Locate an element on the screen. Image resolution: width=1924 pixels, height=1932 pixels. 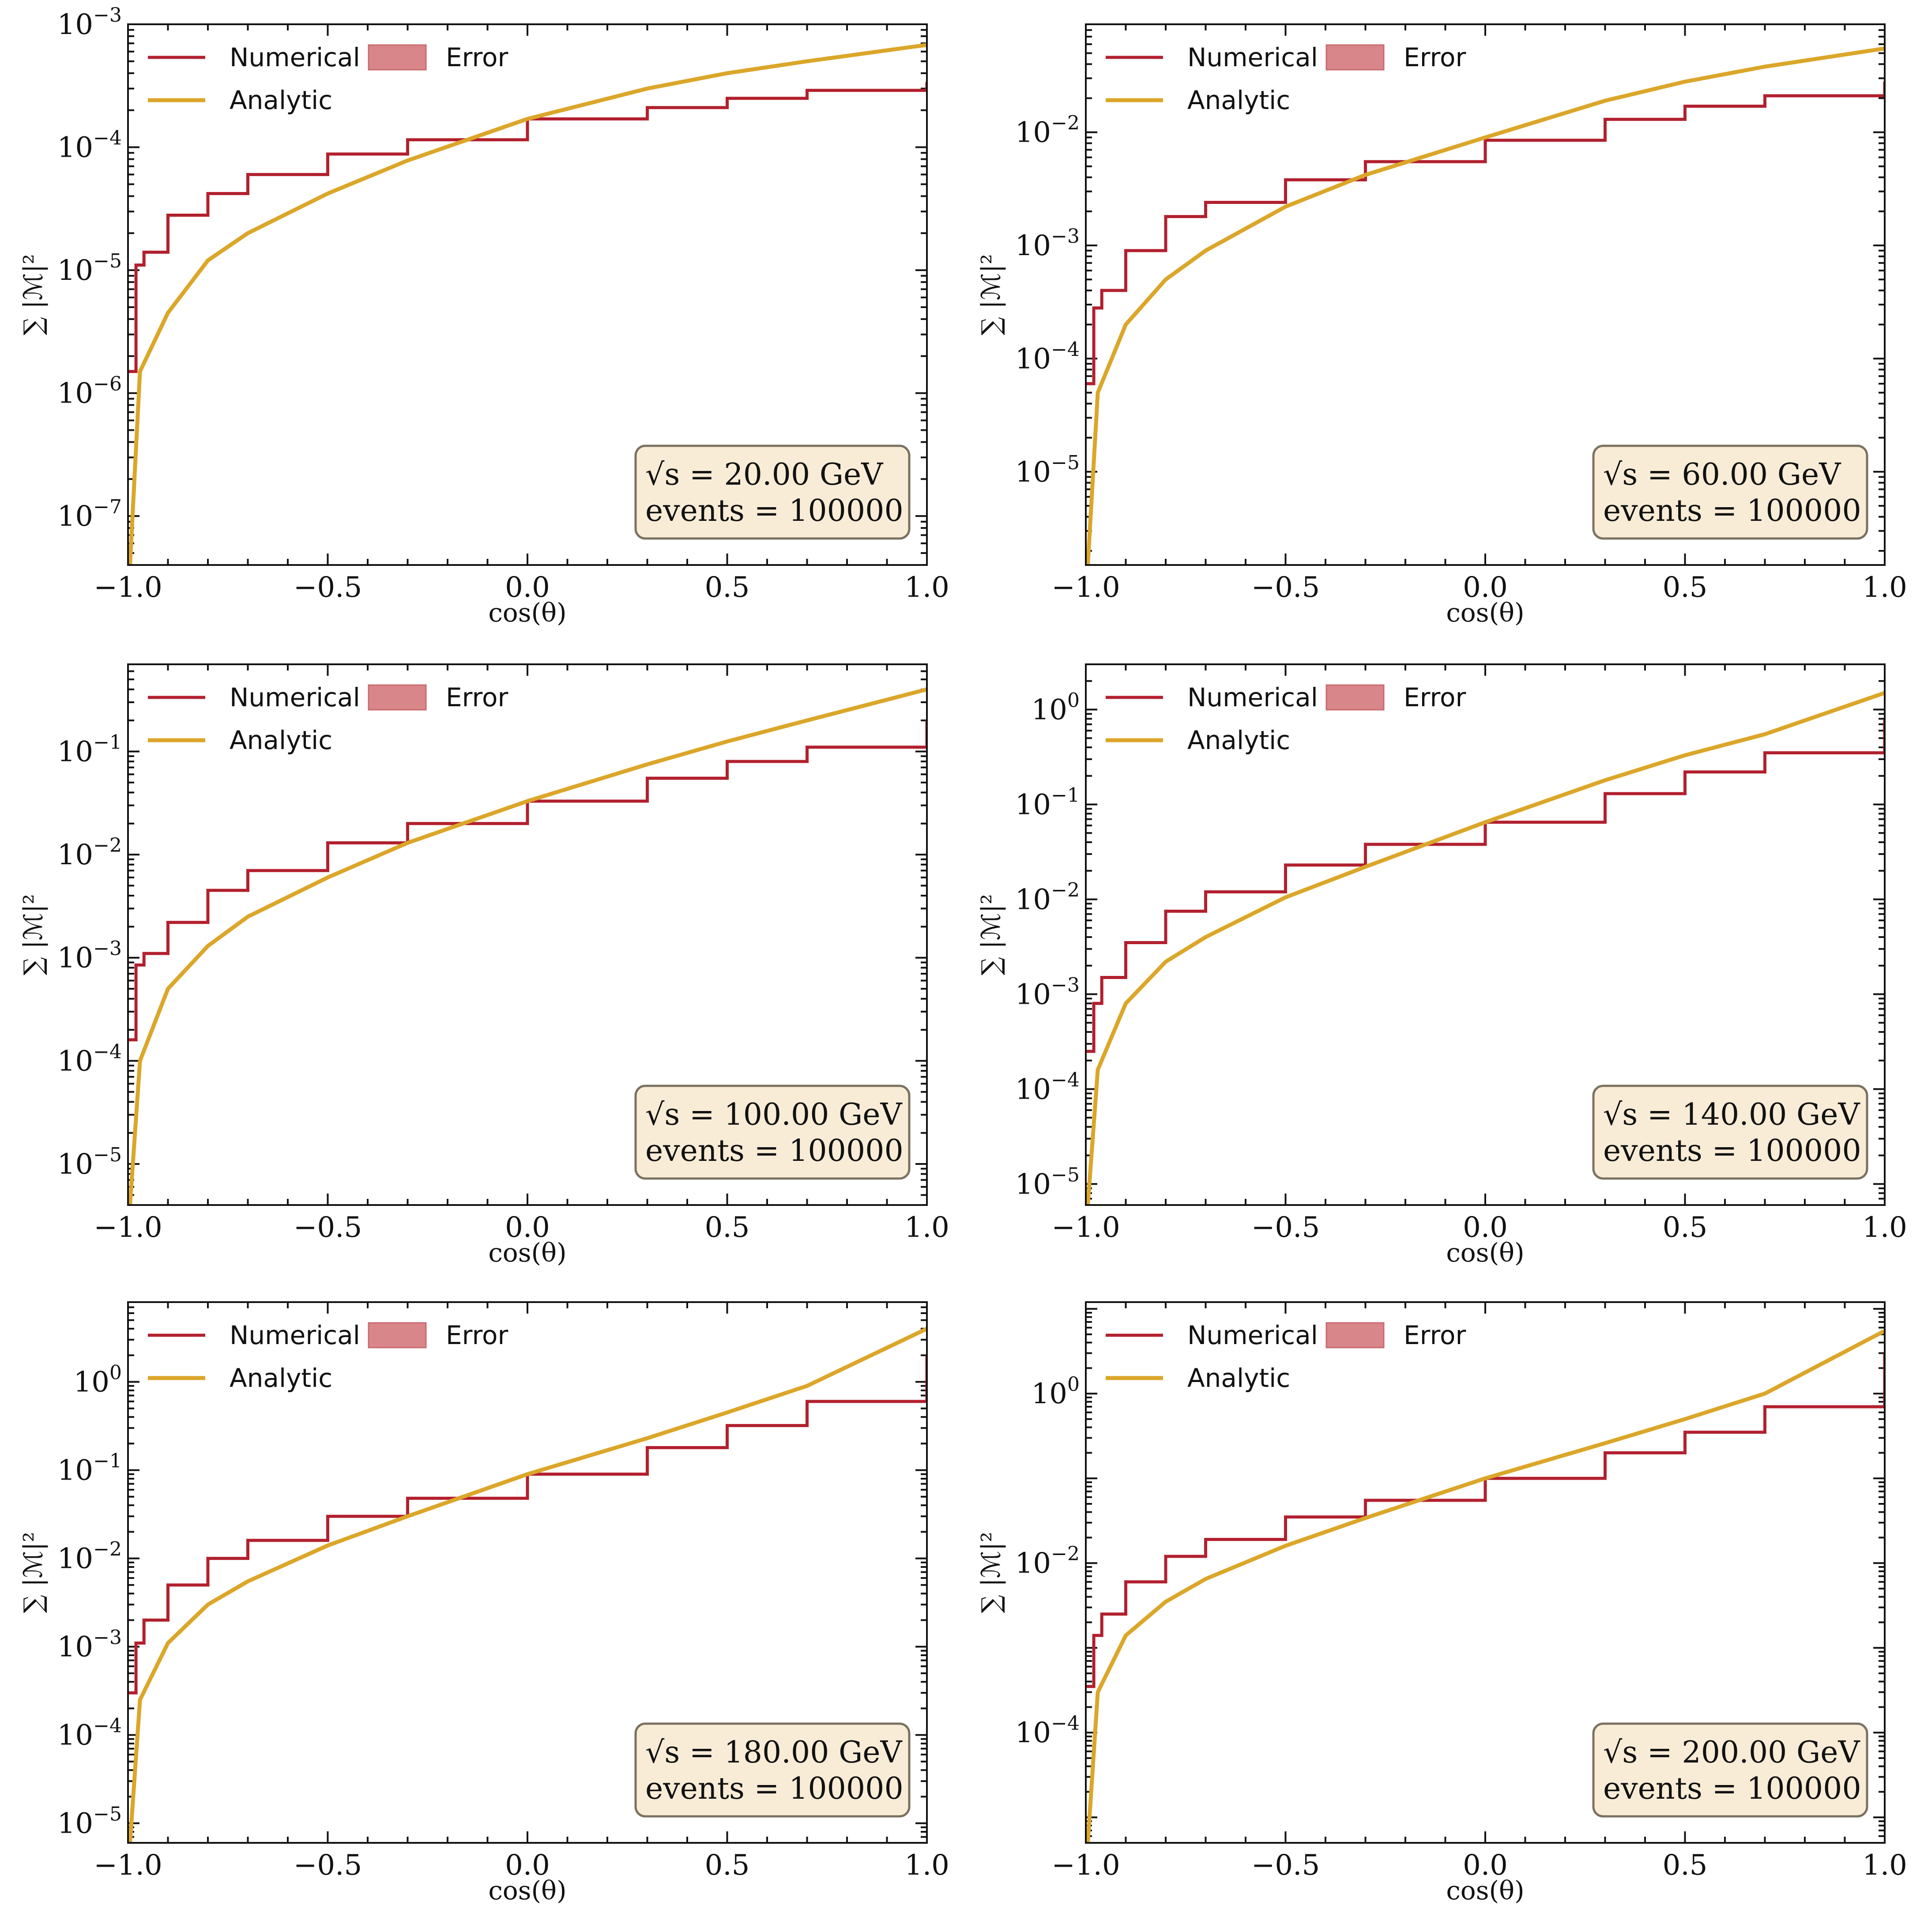
info-energy: √s = 60.00 GeV is located at coordinates (1722, 475).